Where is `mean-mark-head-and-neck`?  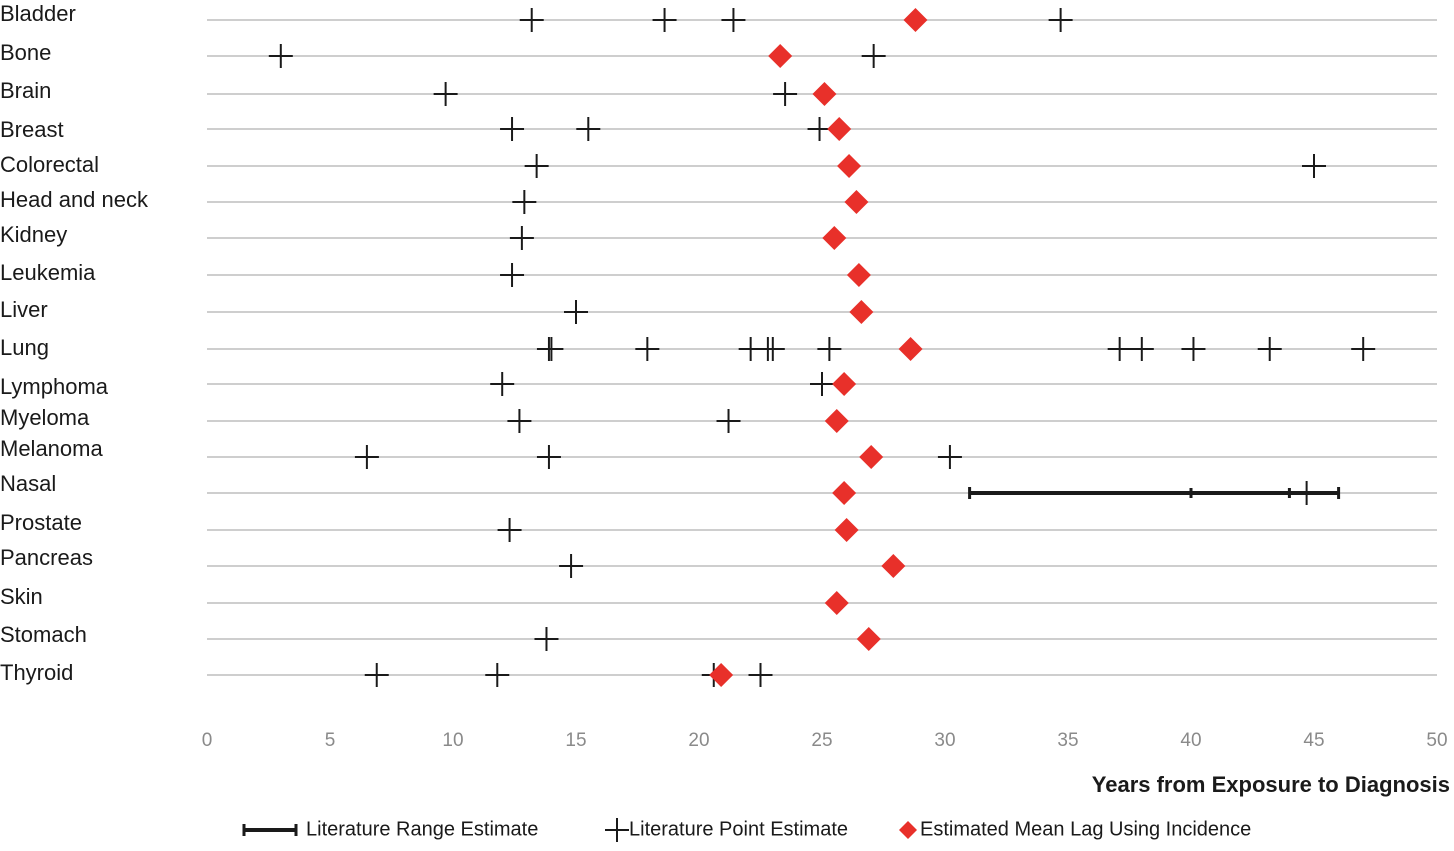 mean-mark-head-and-neck is located at coordinates (856, 202).